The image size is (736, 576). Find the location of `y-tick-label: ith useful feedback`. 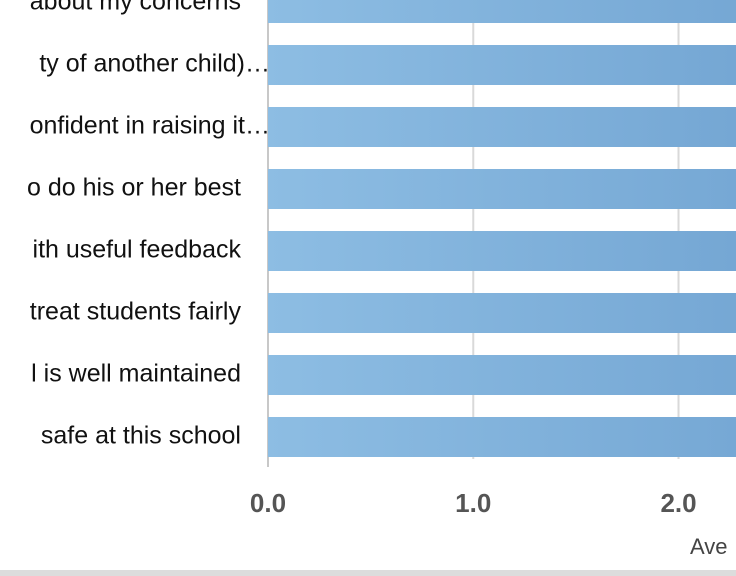

y-tick-label: ith useful feedback is located at coordinates (137, 250).